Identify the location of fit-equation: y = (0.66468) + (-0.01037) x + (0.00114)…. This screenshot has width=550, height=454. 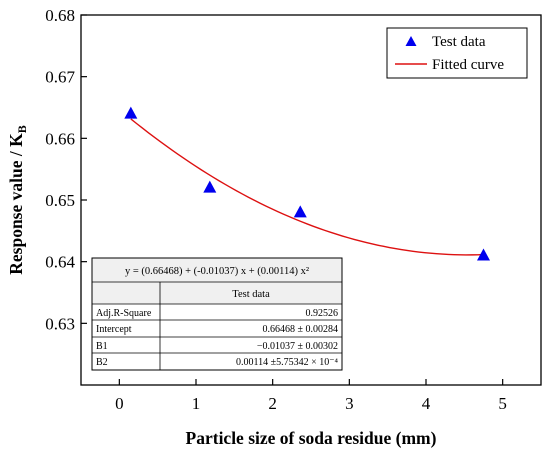
(217, 271).